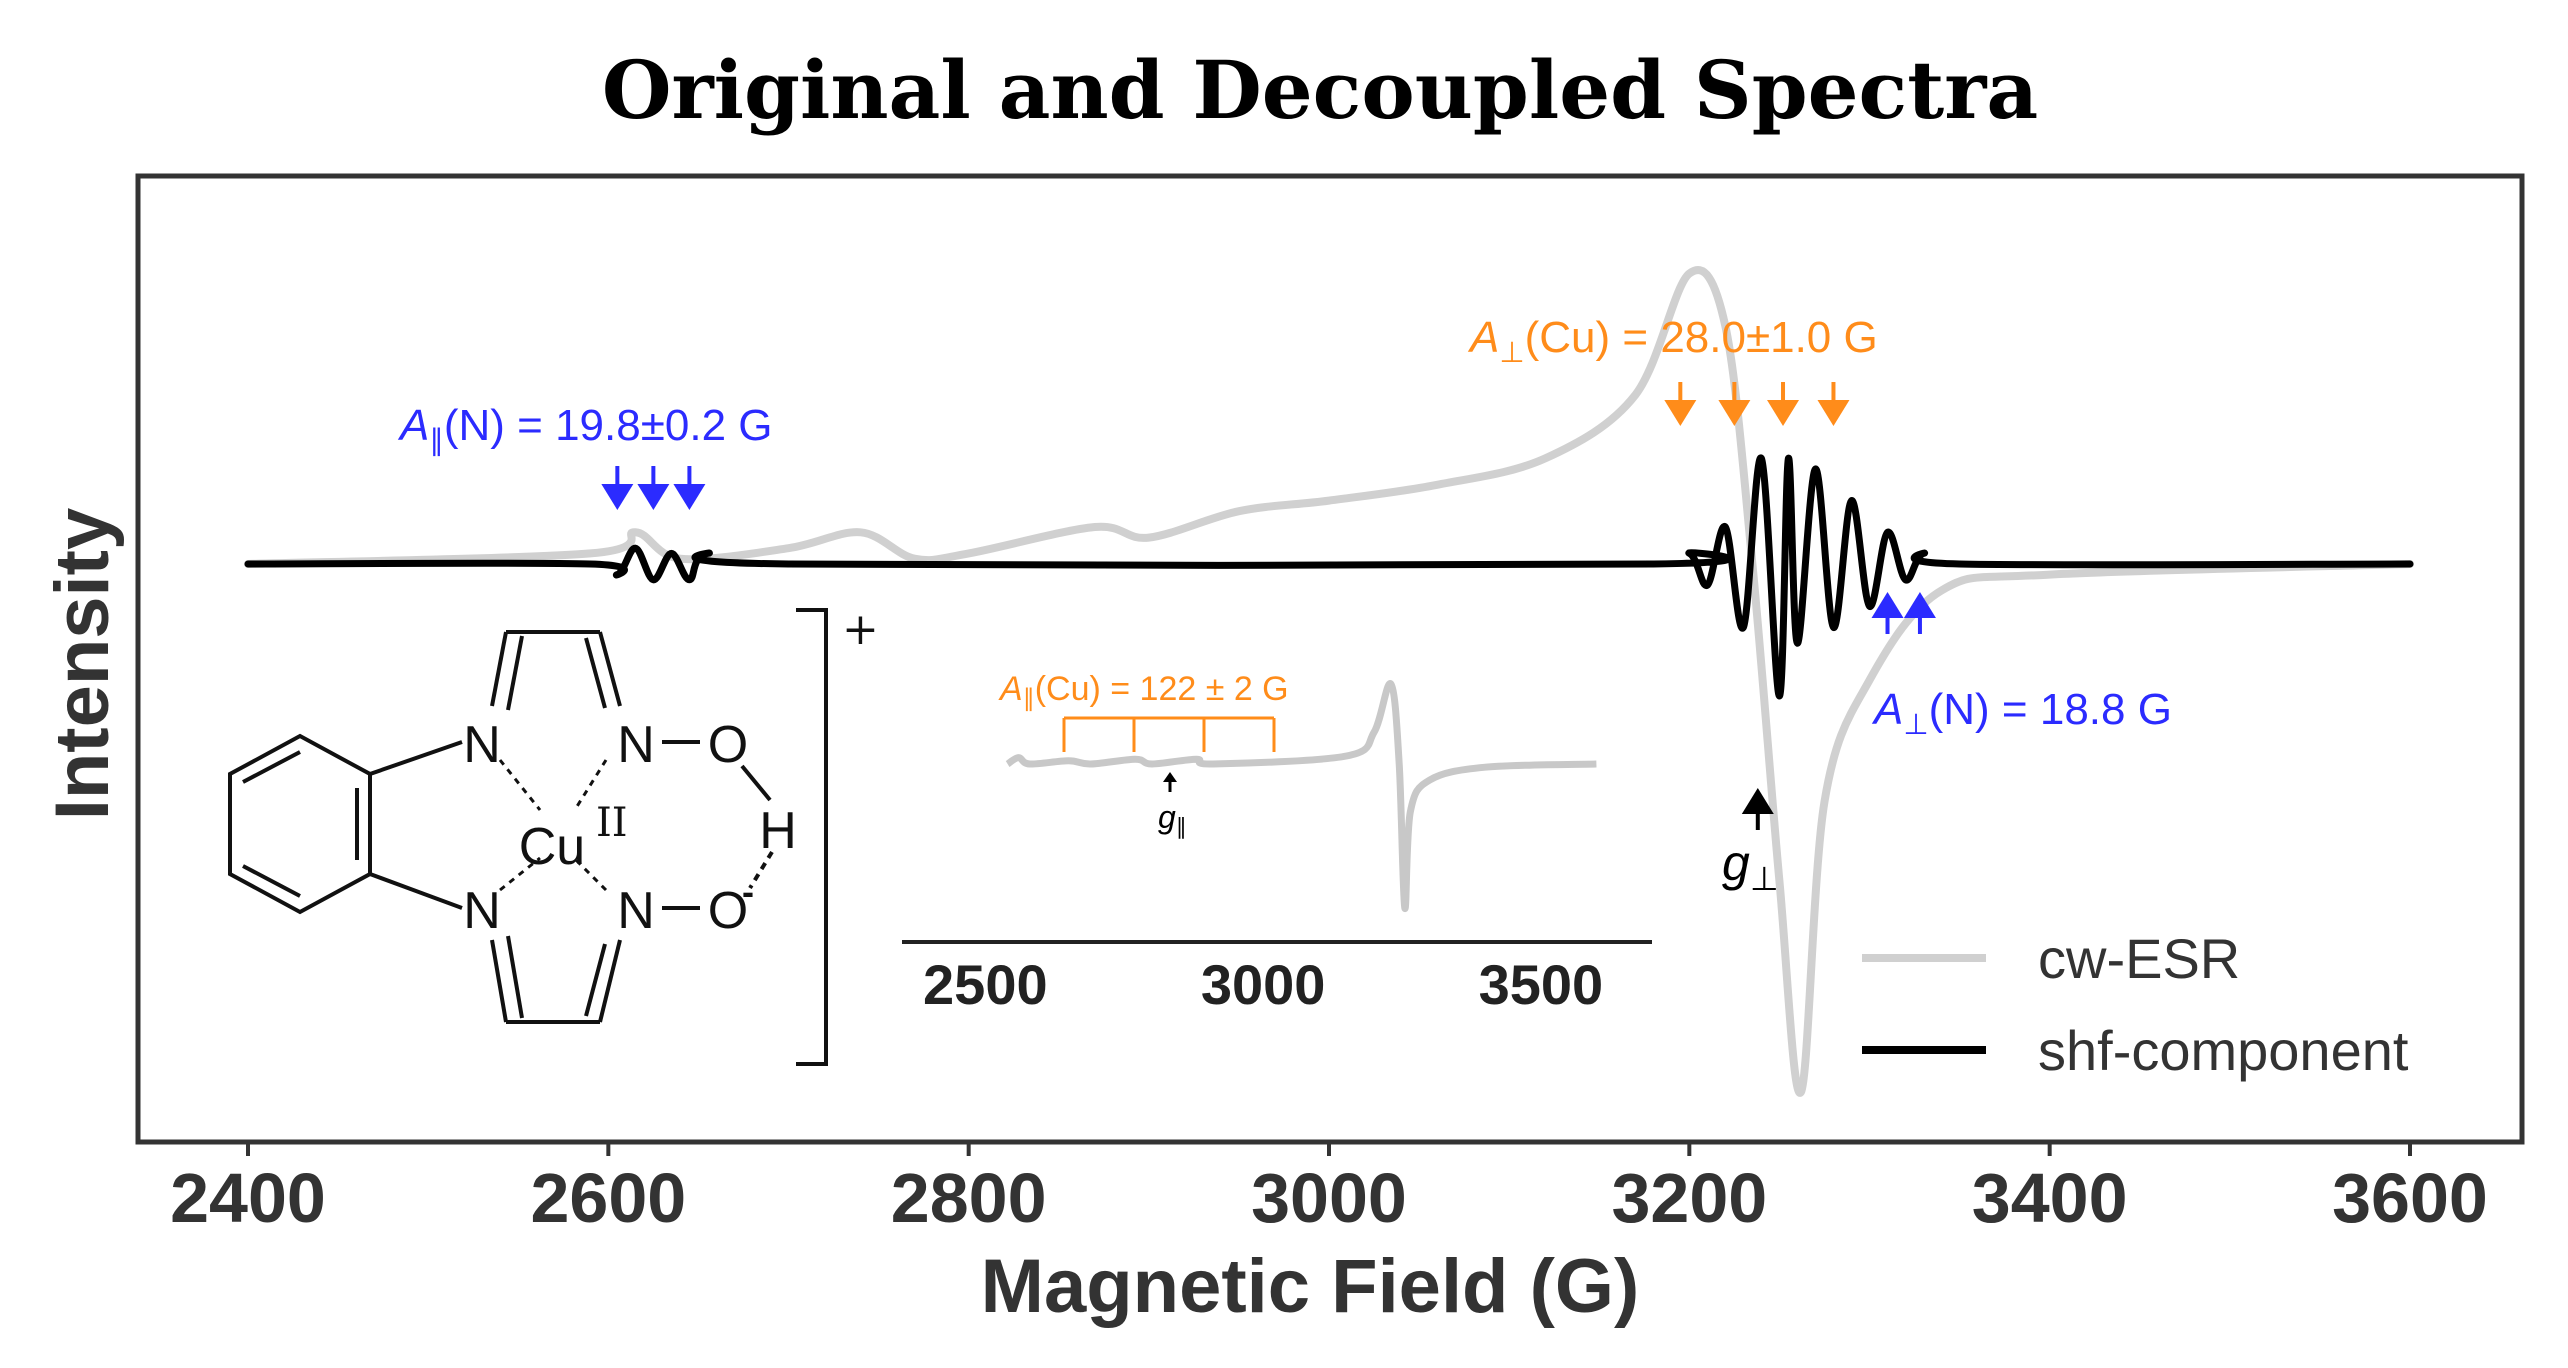 The image size is (2568, 1368). What do you see at coordinates (248, 1198) in the screenshot?
I see `x-tick-label: 2400` at bounding box center [248, 1198].